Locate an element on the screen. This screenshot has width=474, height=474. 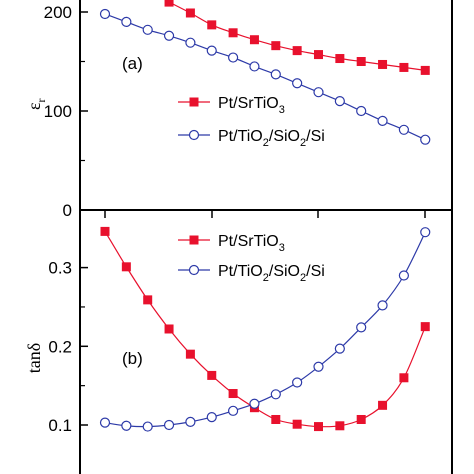
panel-a-y-ticks: 0 100 200 is located at coordinates (66, 111).